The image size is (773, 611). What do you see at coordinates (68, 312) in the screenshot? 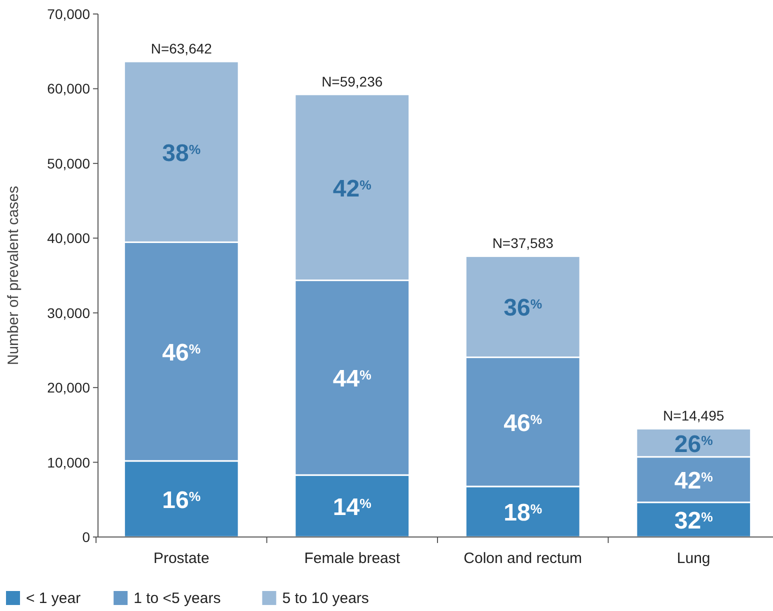
I see `y-tick-label: 30,000` at bounding box center [68, 312].